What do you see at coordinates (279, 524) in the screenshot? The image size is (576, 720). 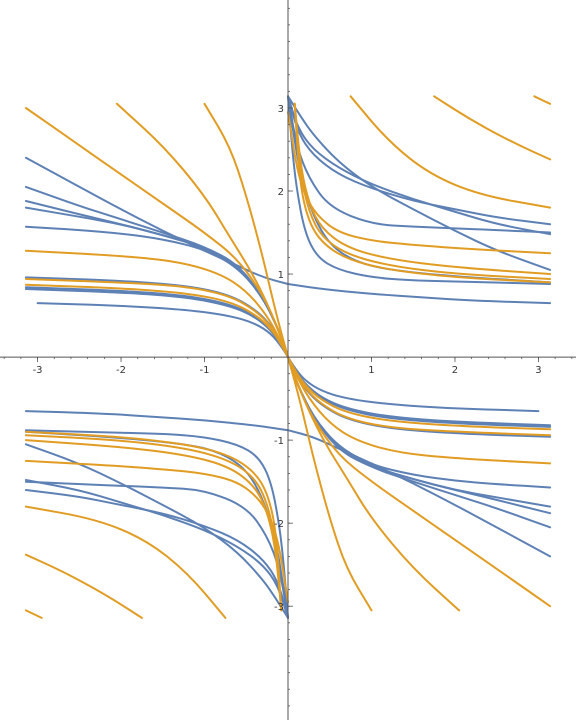 I see `y-tick-label: -2` at bounding box center [279, 524].